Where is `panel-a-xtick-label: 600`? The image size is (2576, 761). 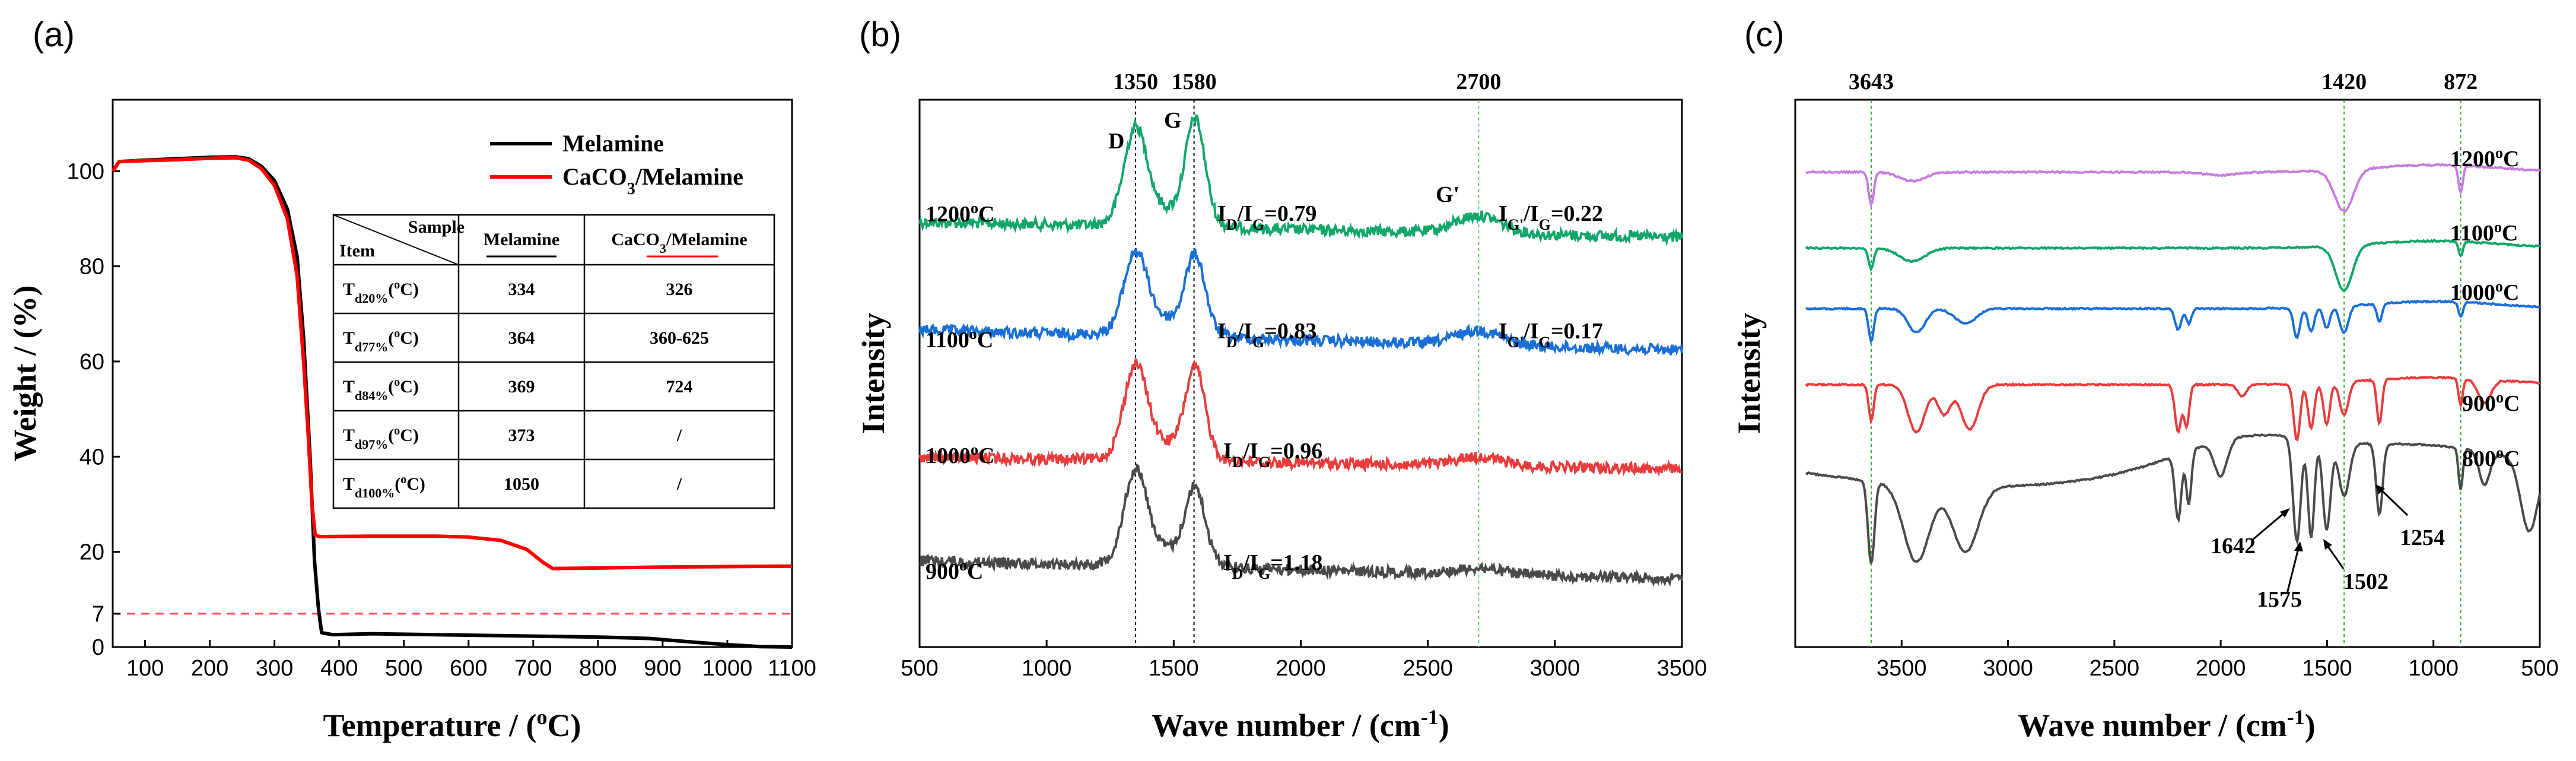 panel-a-xtick-label: 600 is located at coordinates (468, 668).